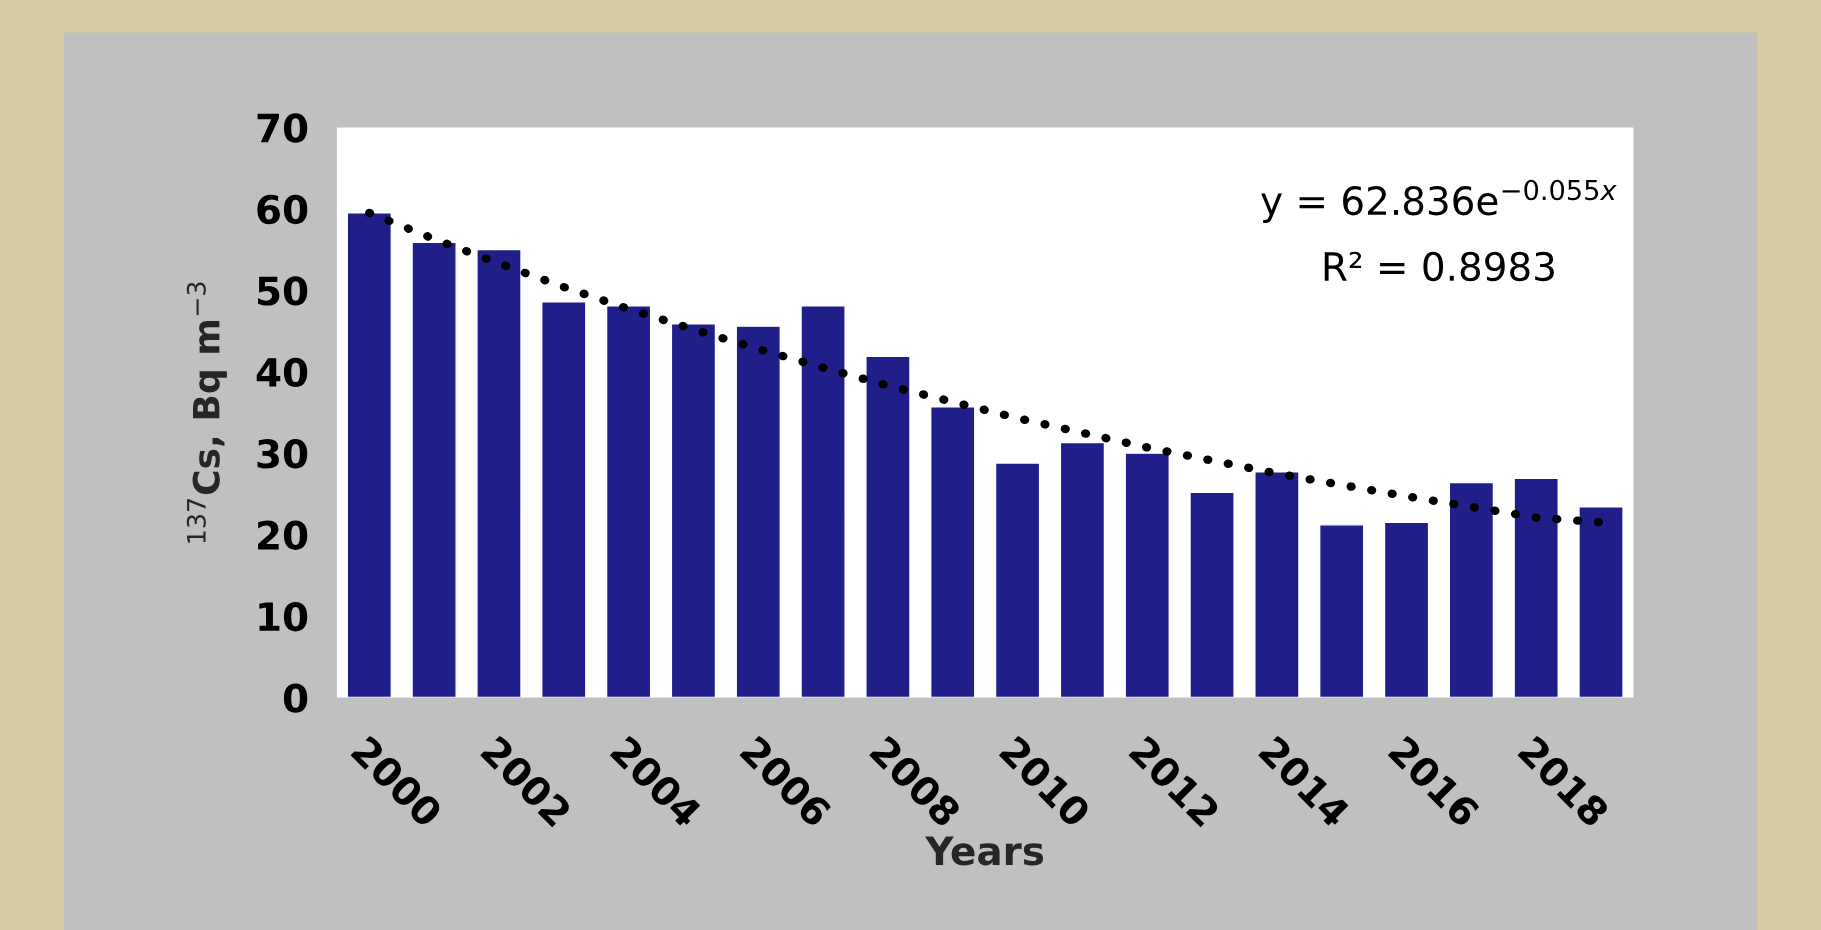 The height and width of the screenshot is (930, 1821). I want to click on y-tick-label: 50, so click(282, 291).